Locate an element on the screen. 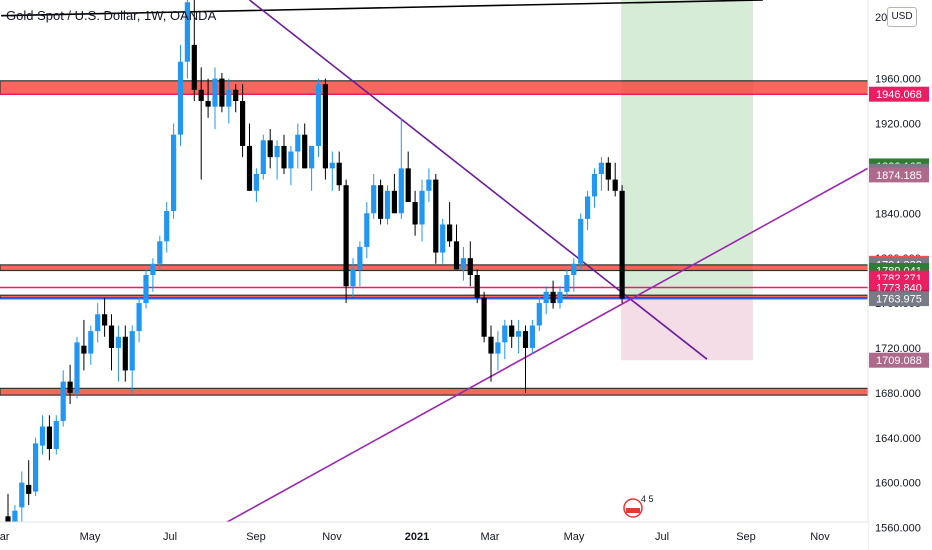  y-tick-1: 1600.000 is located at coordinates (898, 484).